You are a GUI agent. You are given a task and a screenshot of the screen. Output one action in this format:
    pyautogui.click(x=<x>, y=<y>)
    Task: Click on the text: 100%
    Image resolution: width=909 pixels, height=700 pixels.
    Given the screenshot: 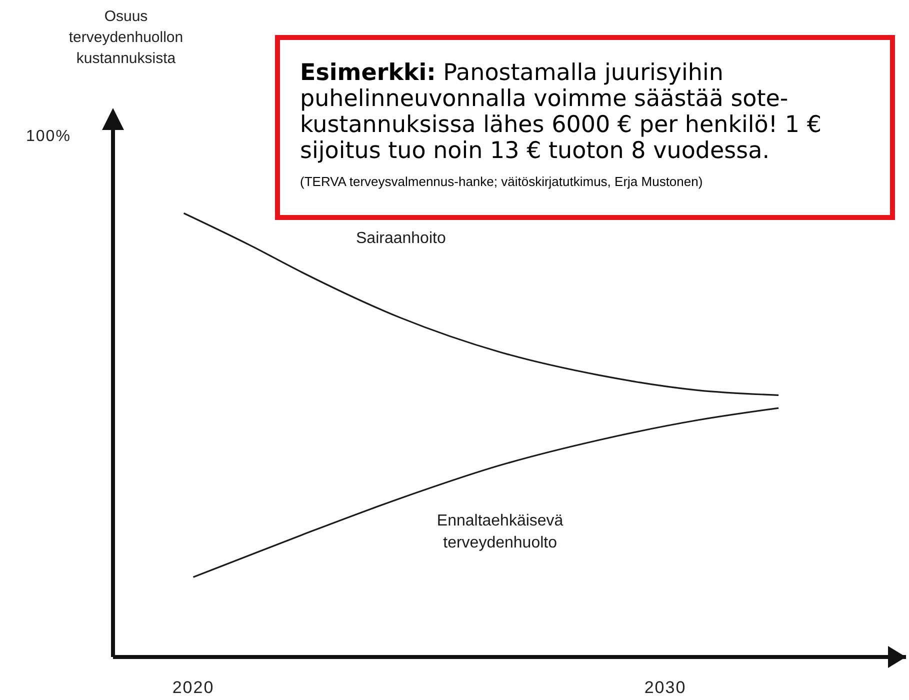 What is the action you would take?
    pyautogui.click(x=48, y=137)
    